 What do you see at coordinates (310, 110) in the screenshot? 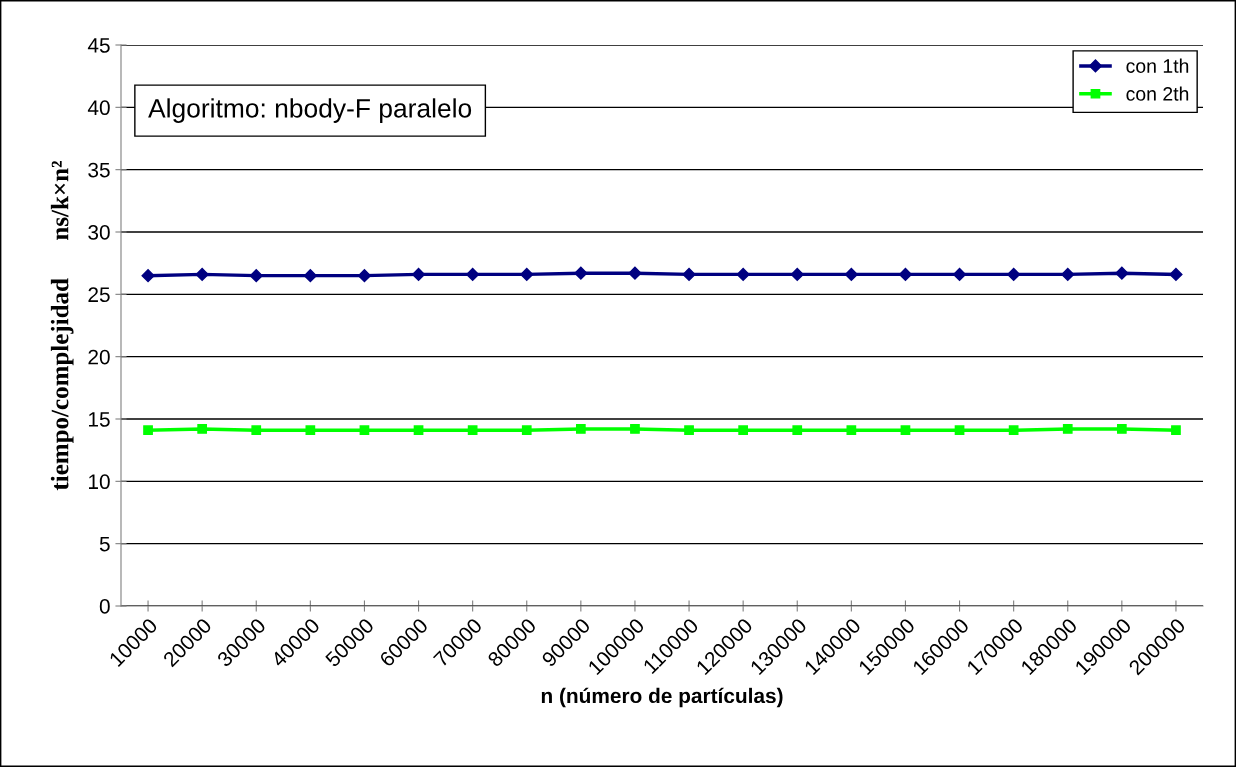
I see `annotation: Algoritmo: nbody-F paralelo` at bounding box center [310, 110].